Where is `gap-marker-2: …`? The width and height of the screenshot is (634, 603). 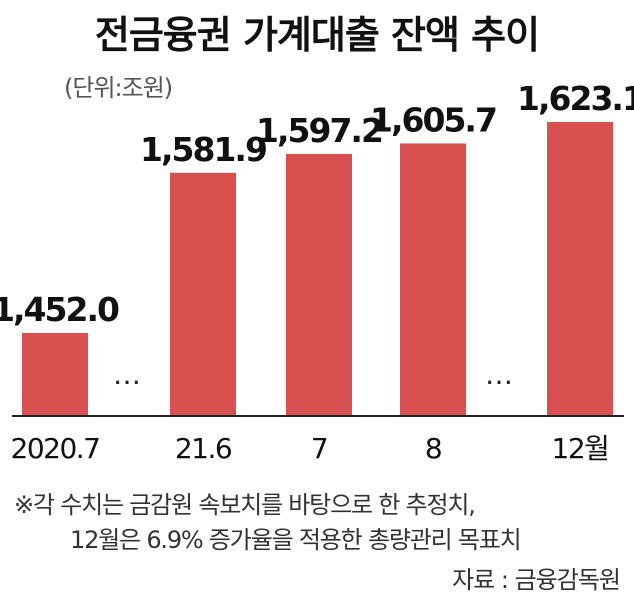 gap-marker-2: … is located at coordinates (499, 374).